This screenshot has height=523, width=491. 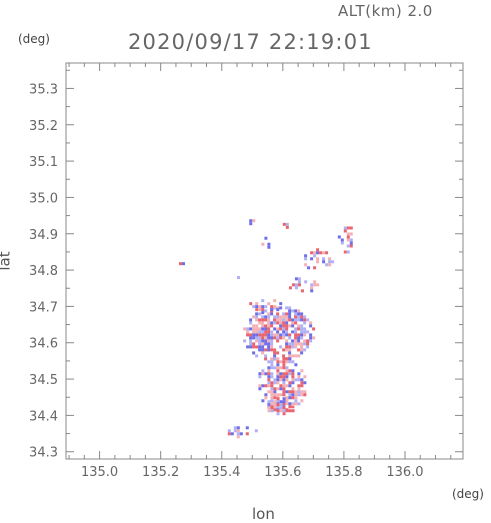 What do you see at coordinates (43, 344) in the screenshot?
I see `y-tick-label: 34.6` at bounding box center [43, 344].